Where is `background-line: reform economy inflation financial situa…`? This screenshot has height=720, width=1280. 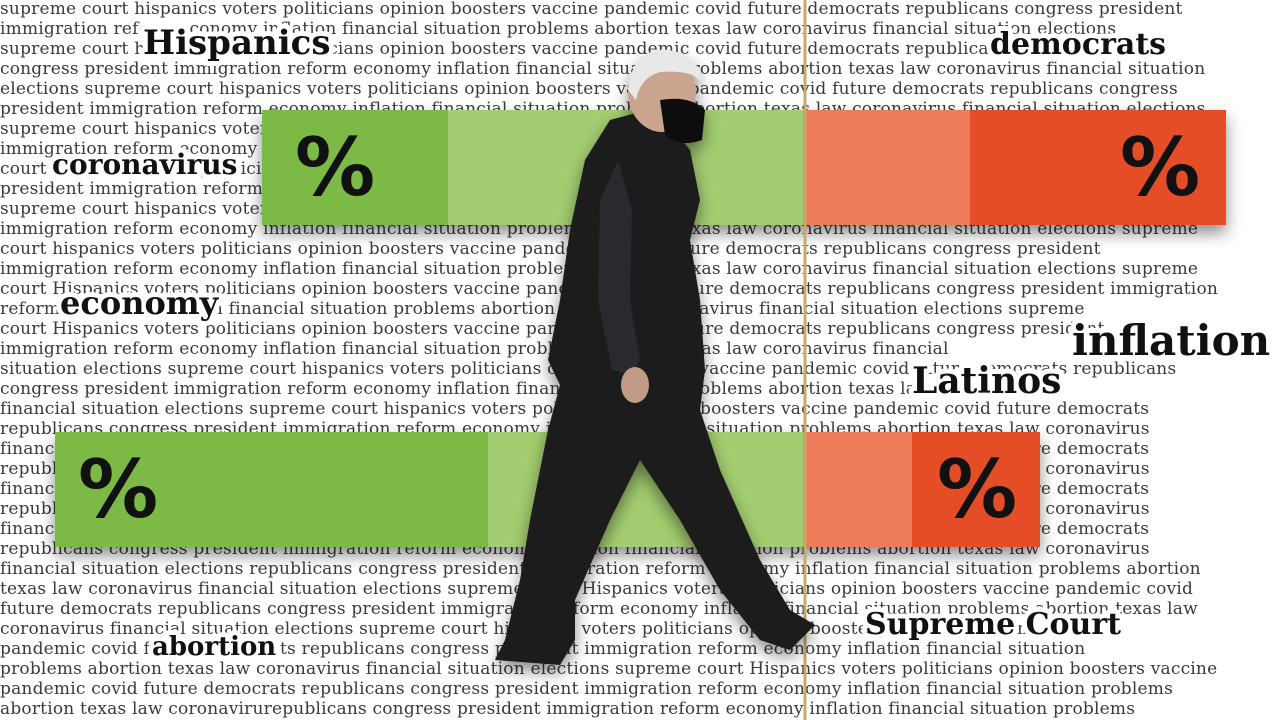 background-line: reform economy inflation financial situa… is located at coordinates (542, 309).